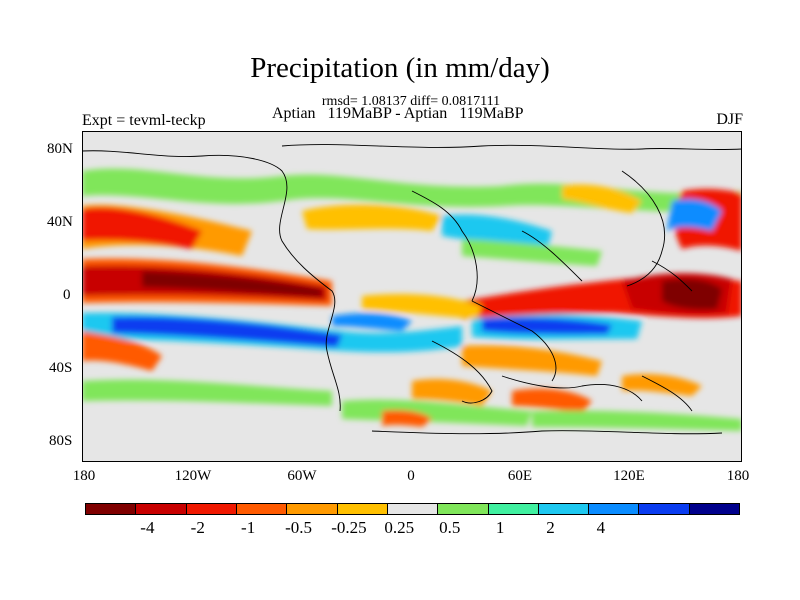  What do you see at coordinates (298, 527) in the screenshot?
I see `colorbar-label: -0.5` at bounding box center [298, 527].